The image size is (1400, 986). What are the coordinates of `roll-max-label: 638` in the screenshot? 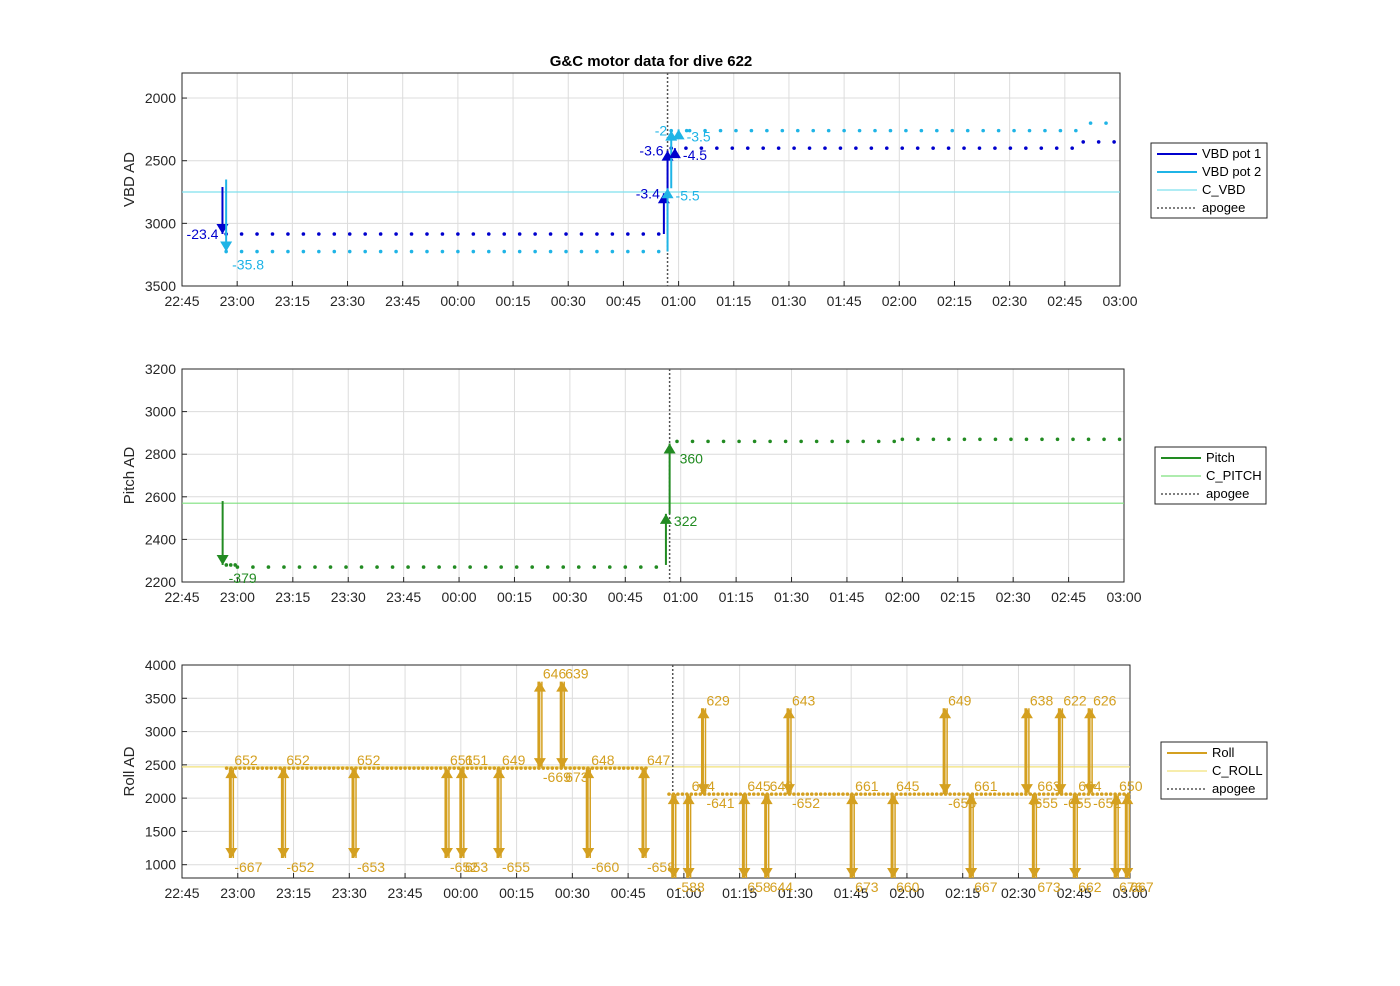 It's located at (1042, 700).